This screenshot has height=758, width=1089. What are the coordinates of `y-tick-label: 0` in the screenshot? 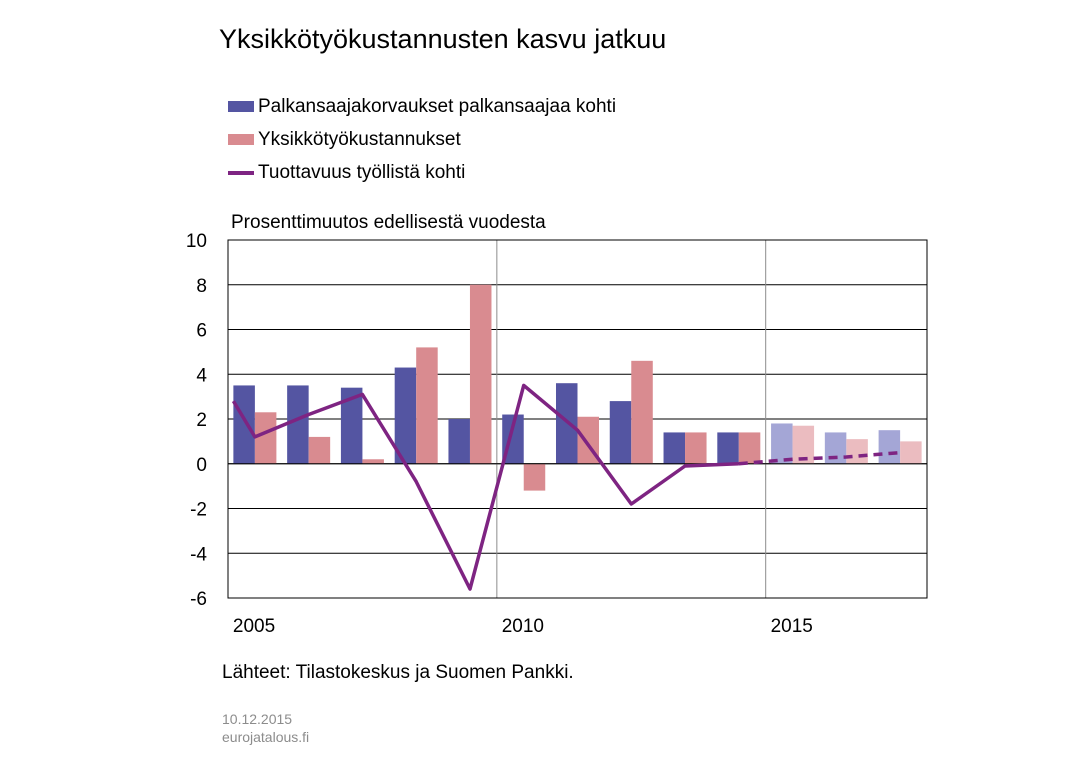 It's located at (201, 465).